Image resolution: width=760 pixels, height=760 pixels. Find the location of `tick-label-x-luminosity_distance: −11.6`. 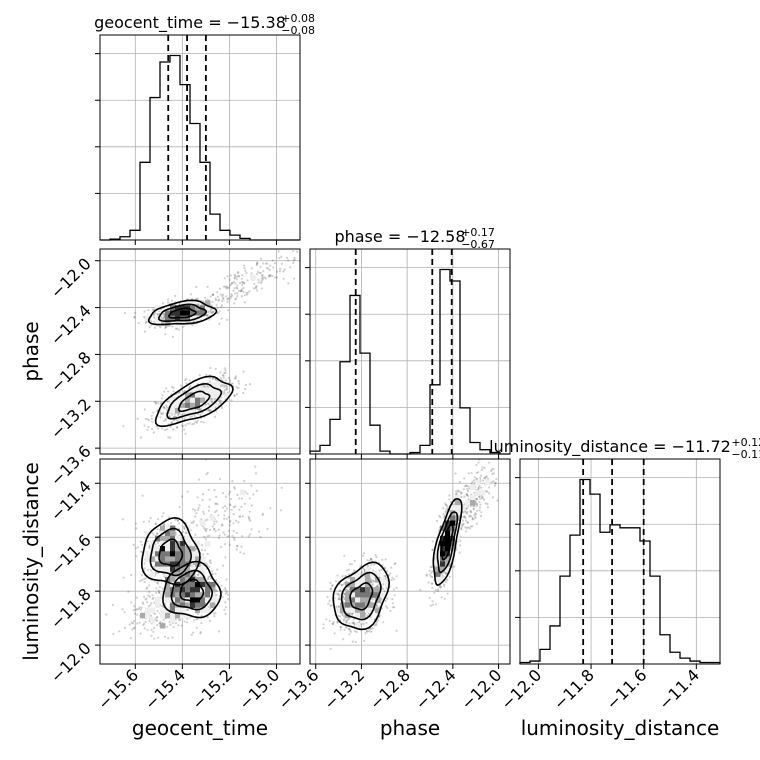

tick-label-x-luminosity_distance: −11.6 is located at coordinates (626, 689).